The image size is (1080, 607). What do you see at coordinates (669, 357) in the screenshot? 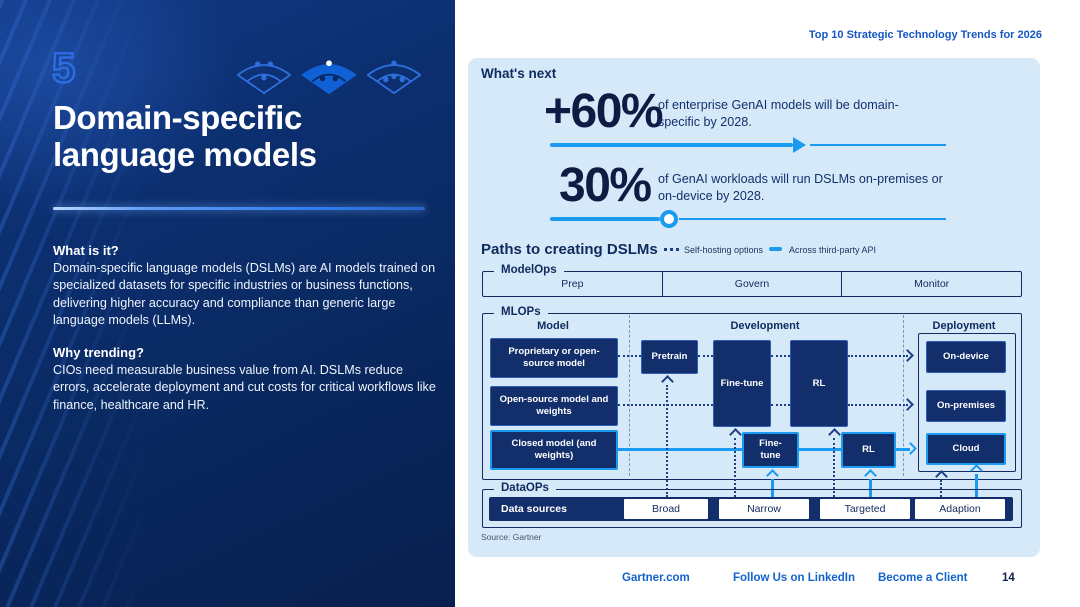
I see `dev-box-pretrain: Pretrain` at bounding box center [669, 357].